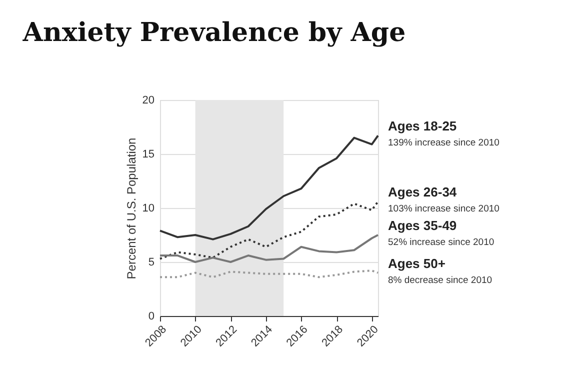  I want to click on y-tick-label: 20, so click(148, 100).